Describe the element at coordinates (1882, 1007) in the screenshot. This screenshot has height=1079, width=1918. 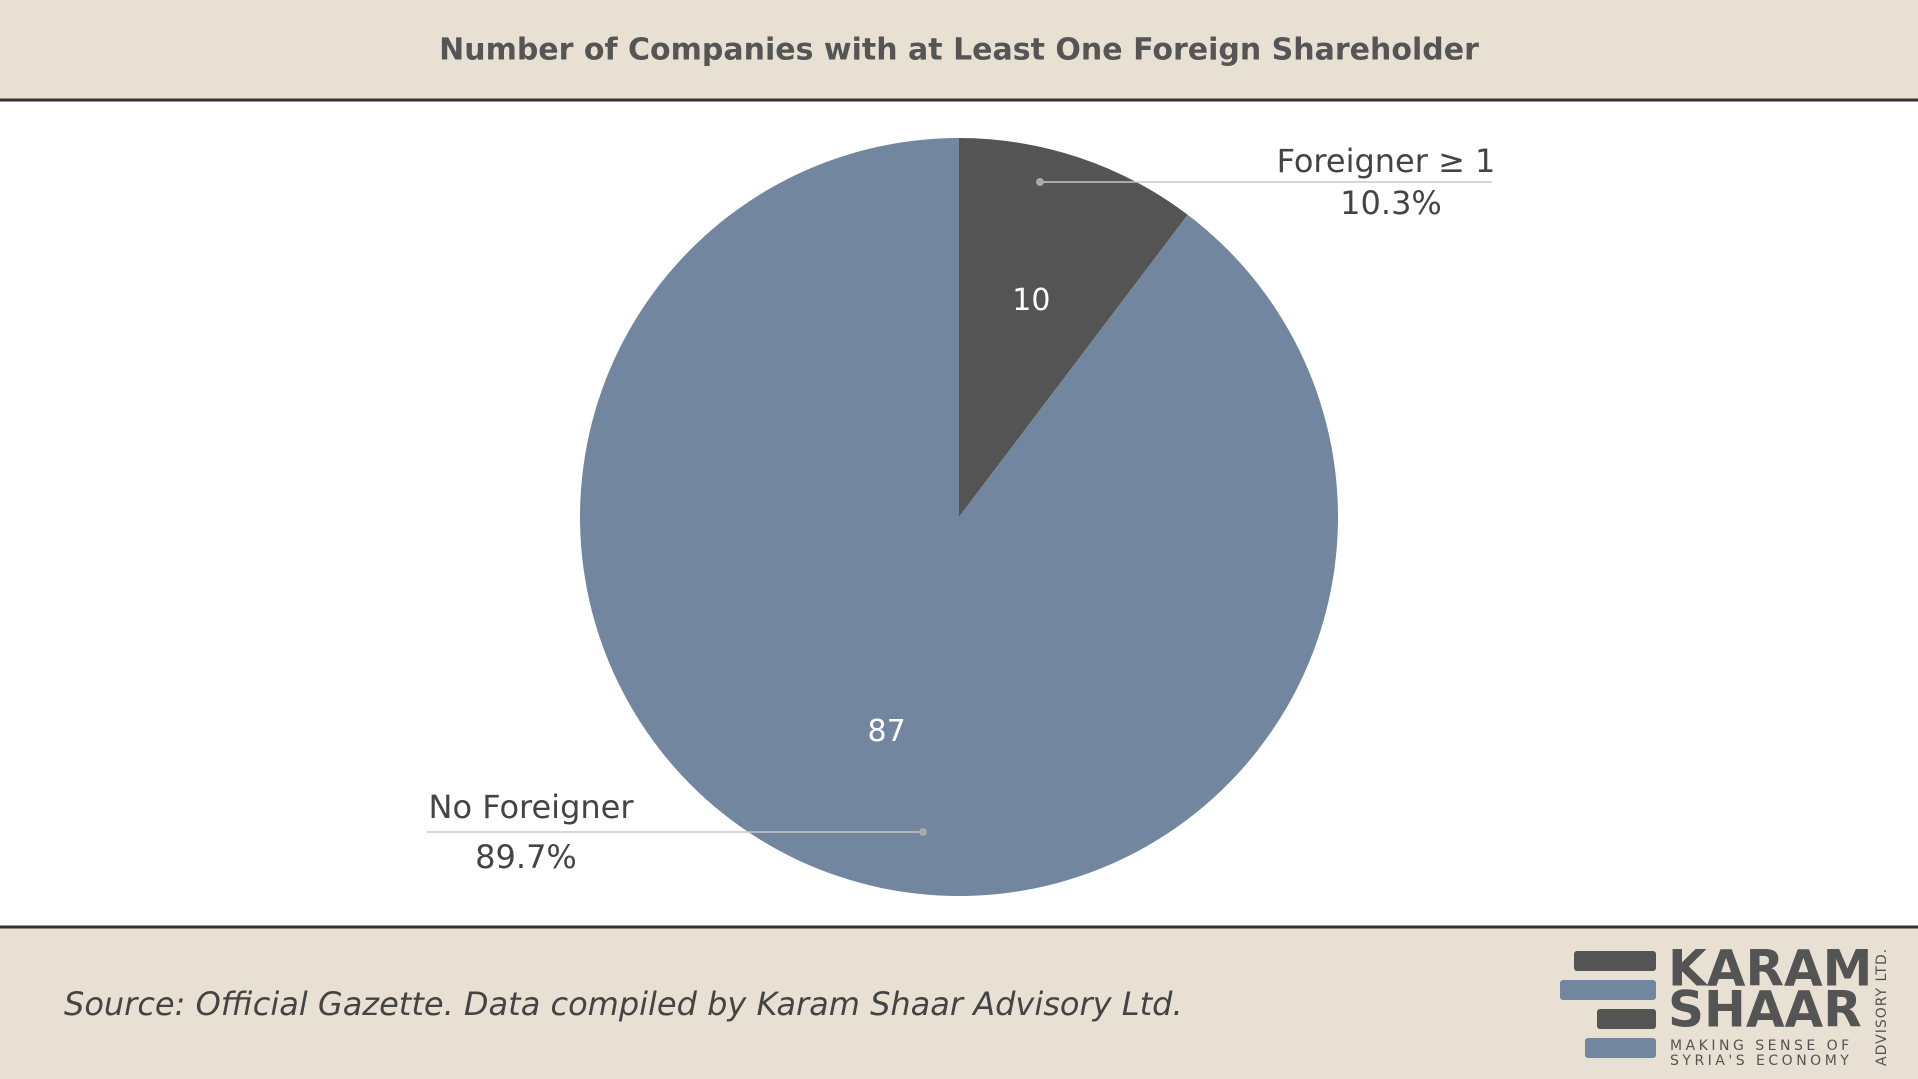
I see `logo-side: ADVISORY LTD.` at that location.